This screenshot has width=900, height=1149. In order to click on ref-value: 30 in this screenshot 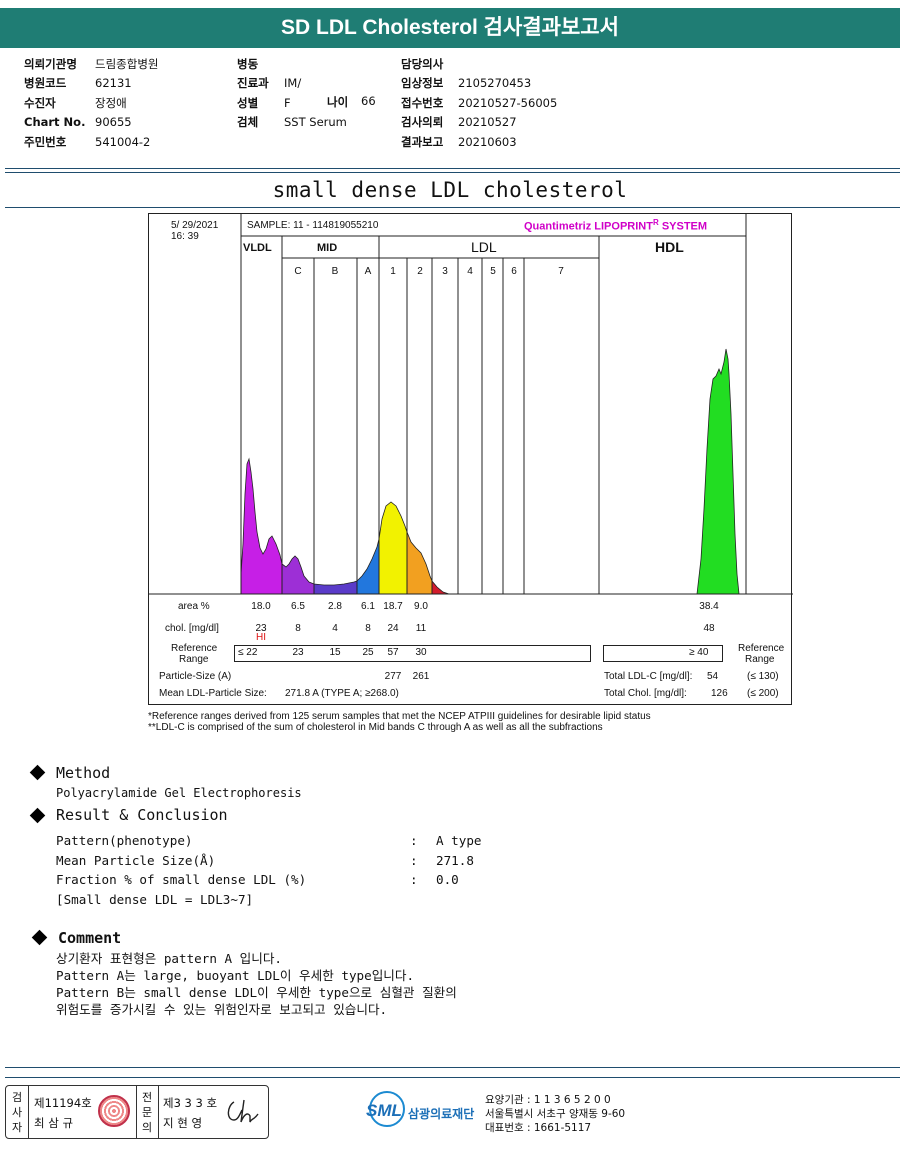, I will do `click(421, 652)`.